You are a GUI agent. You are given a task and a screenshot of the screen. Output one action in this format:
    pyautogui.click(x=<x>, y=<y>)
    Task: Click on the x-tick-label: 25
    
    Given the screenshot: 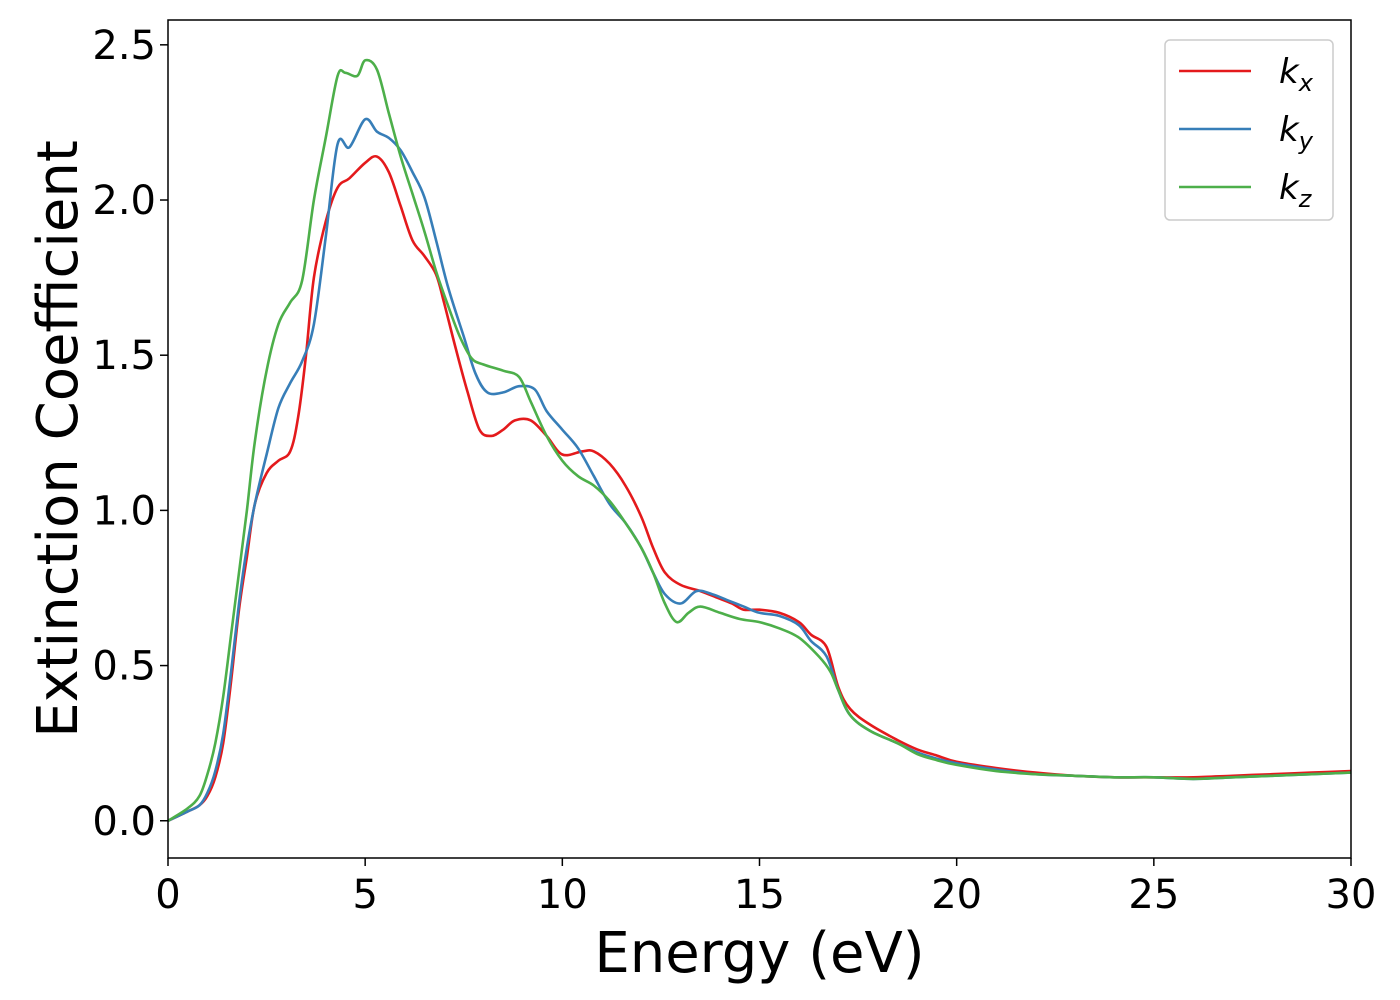 What is the action you would take?
    pyautogui.click(x=1153, y=895)
    